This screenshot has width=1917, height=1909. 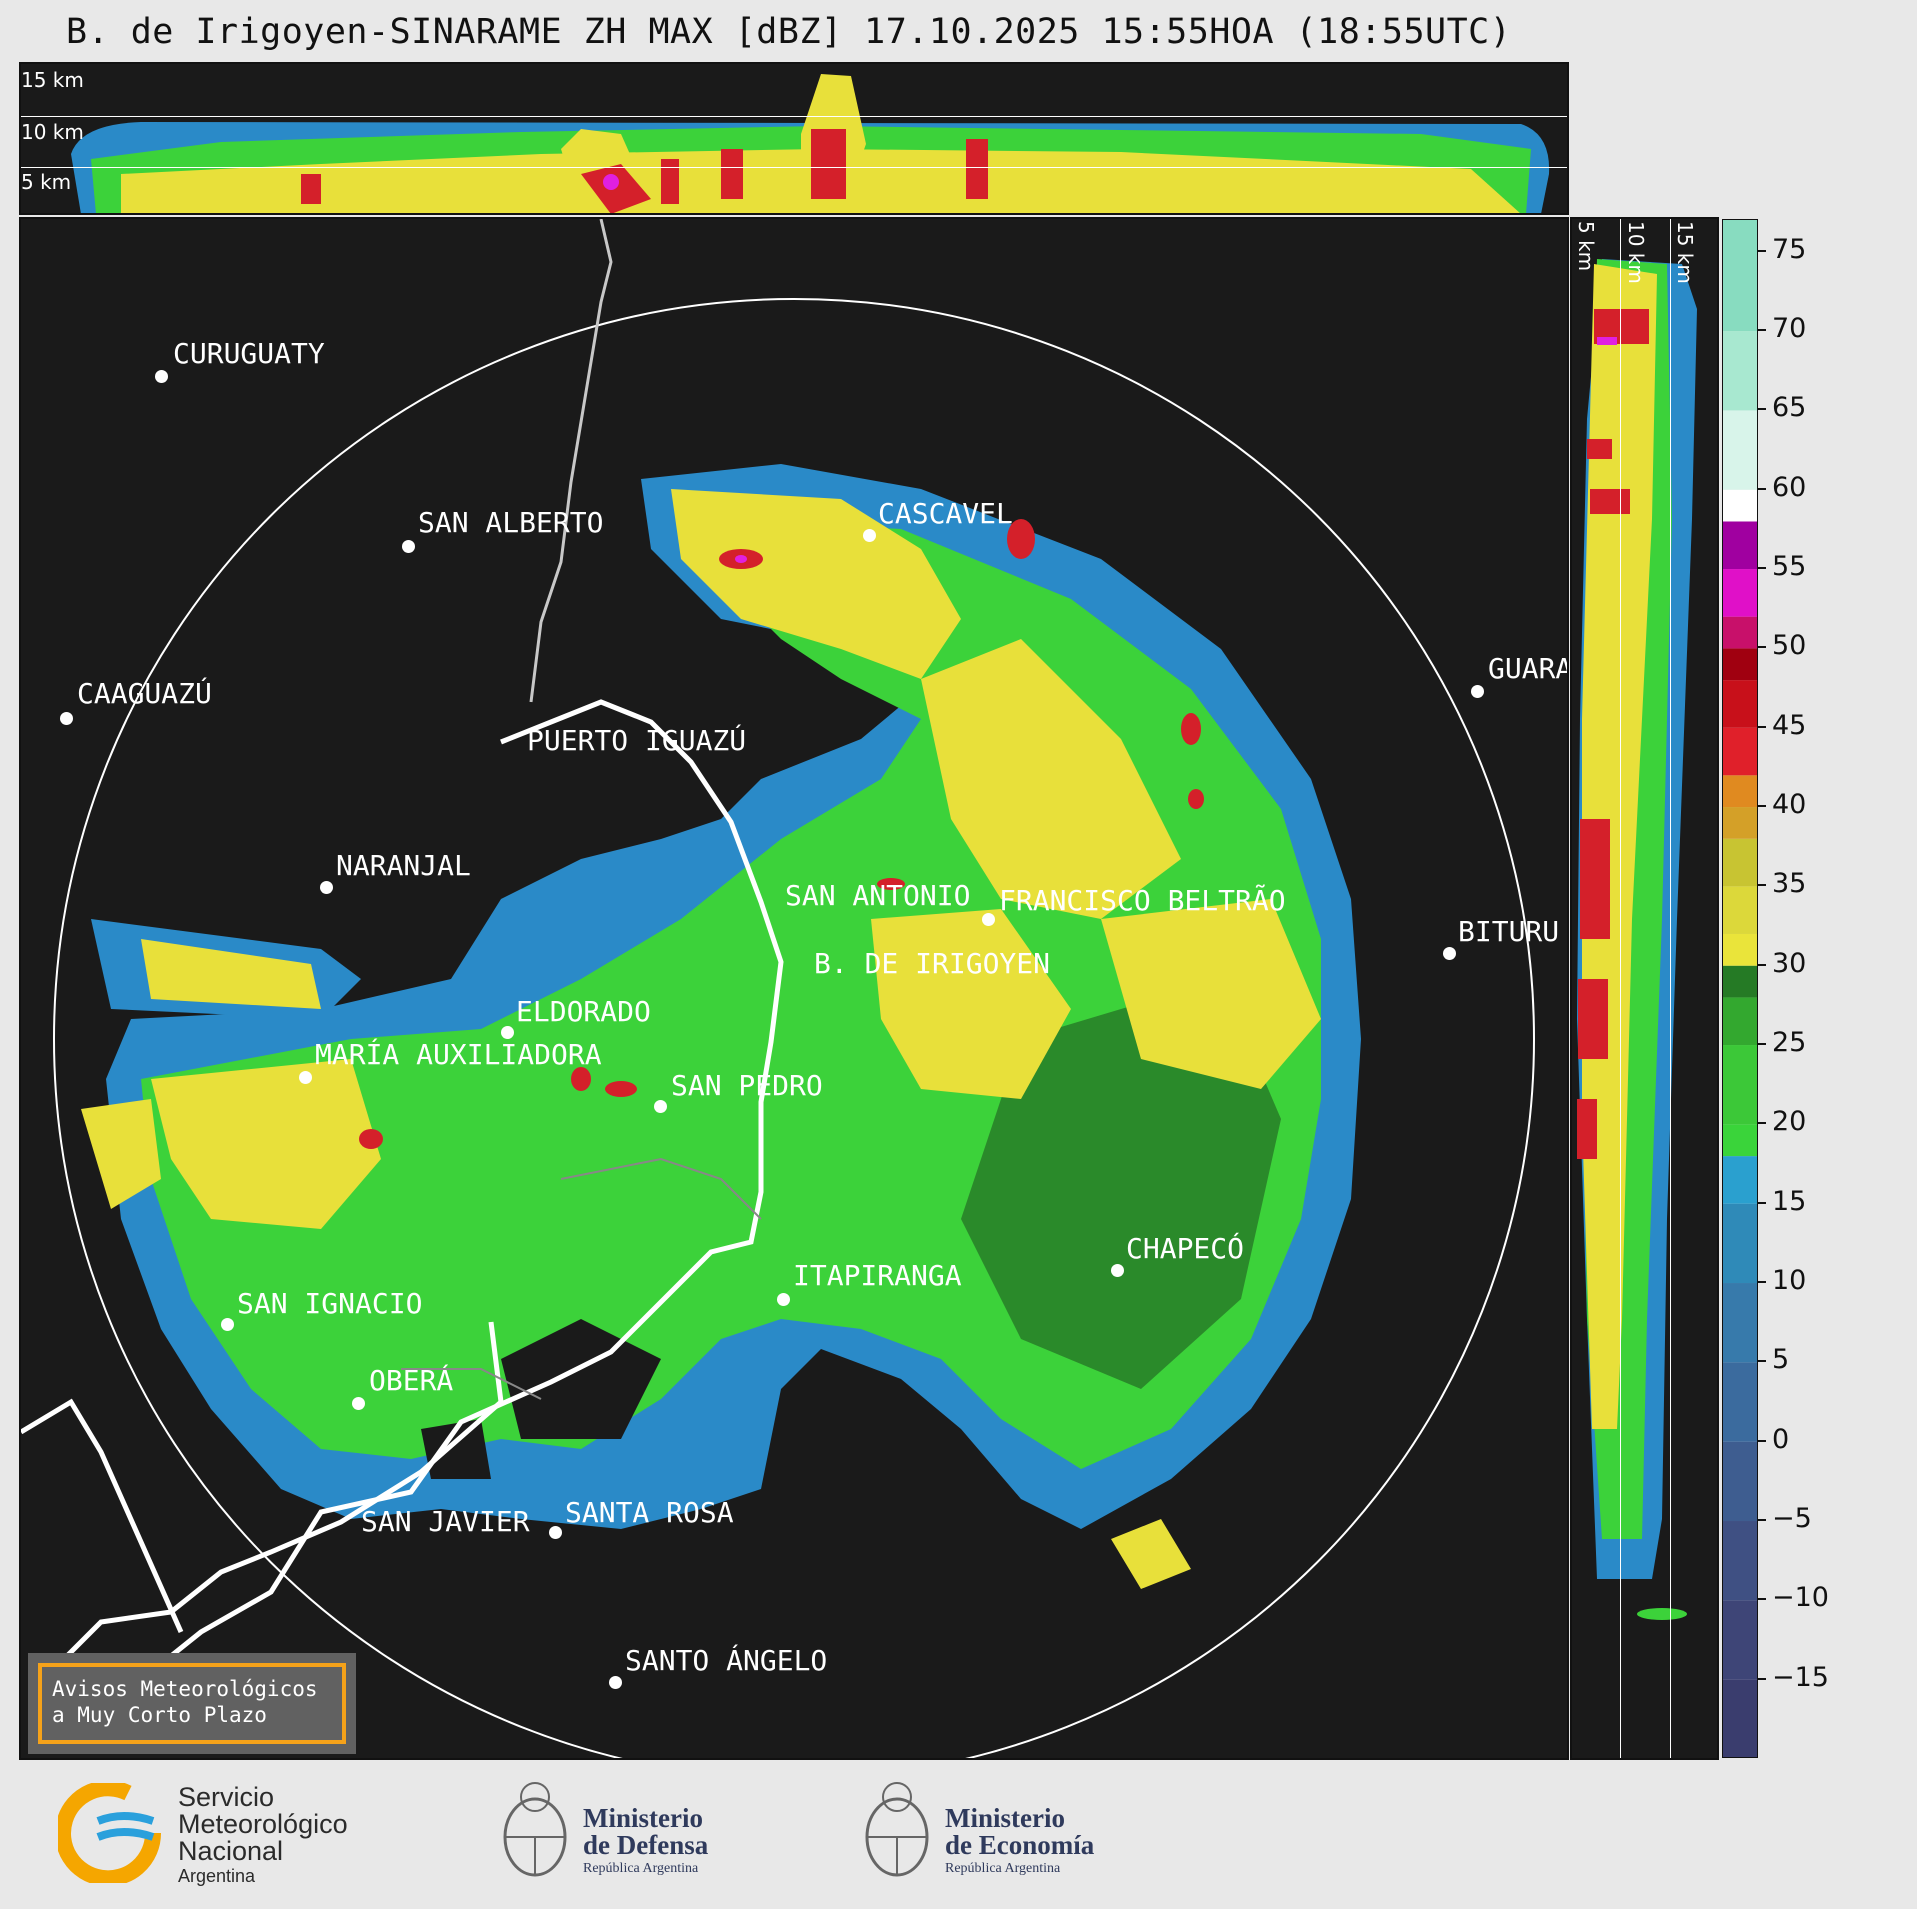 I want to click on city-dot-cascavel, so click(x=869, y=535).